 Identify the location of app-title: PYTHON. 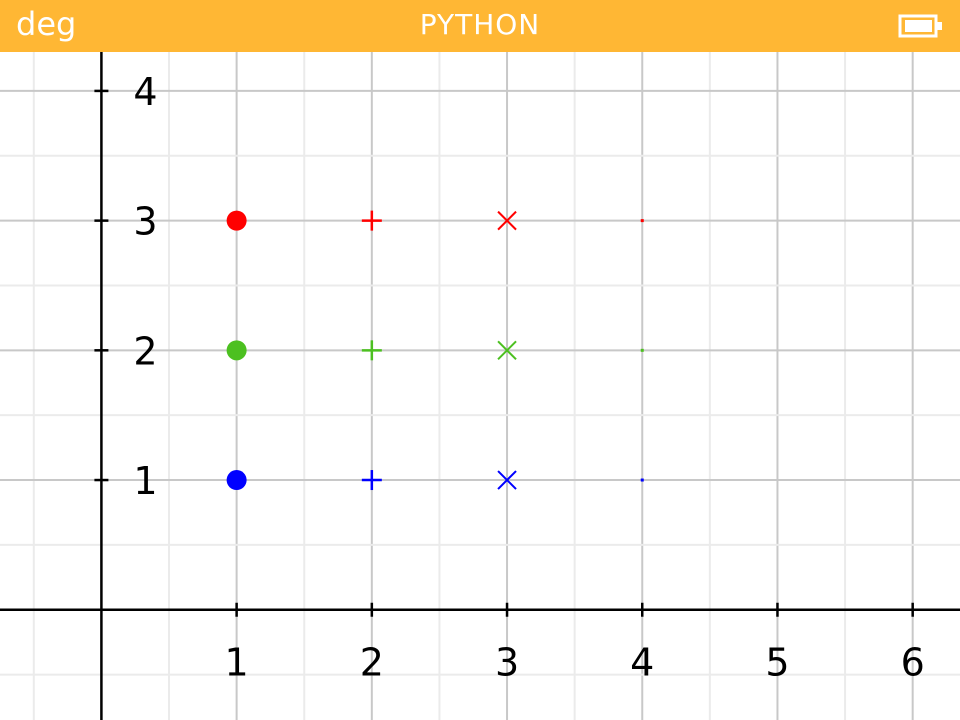
(480, 24).